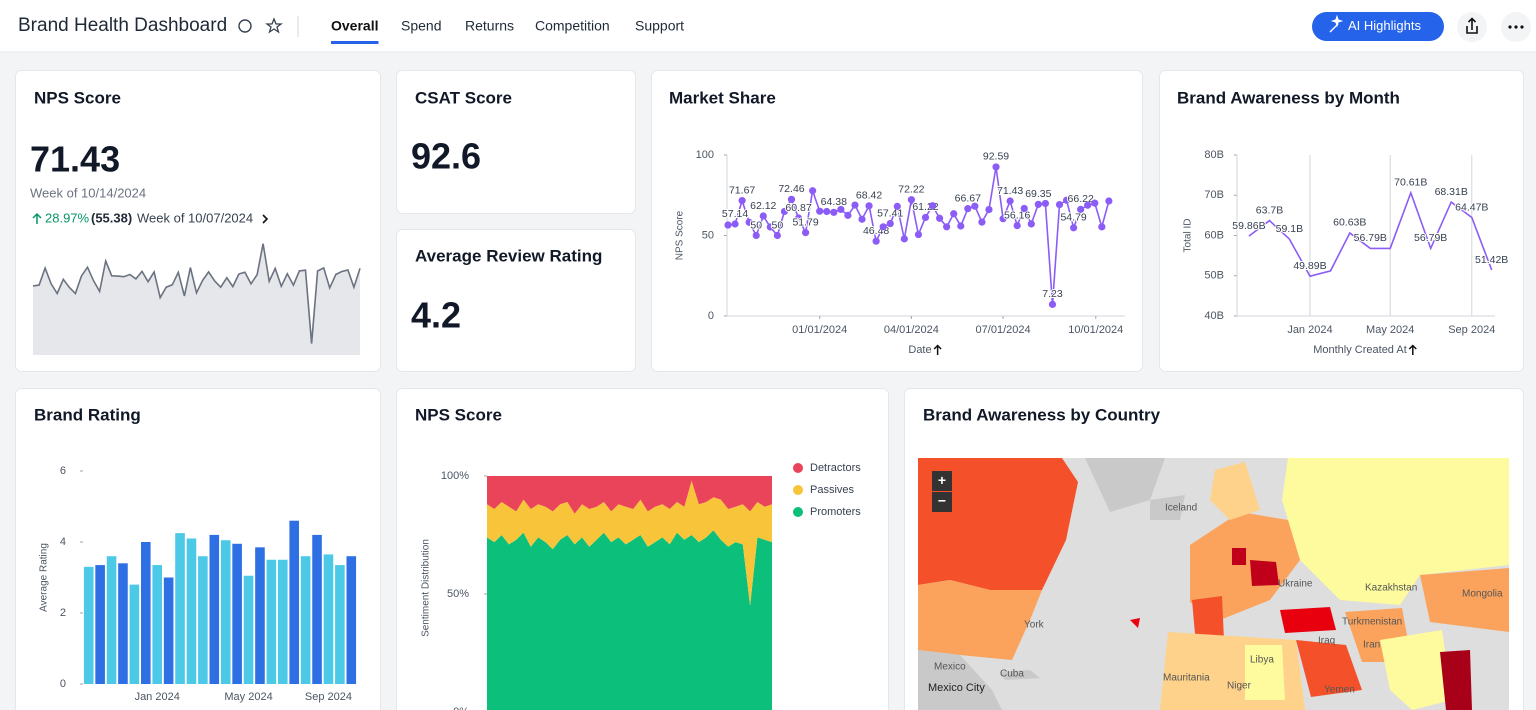 This screenshot has height=710, width=1536. What do you see at coordinates (1239, 686) in the screenshot?
I see `map-label: Niger` at bounding box center [1239, 686].